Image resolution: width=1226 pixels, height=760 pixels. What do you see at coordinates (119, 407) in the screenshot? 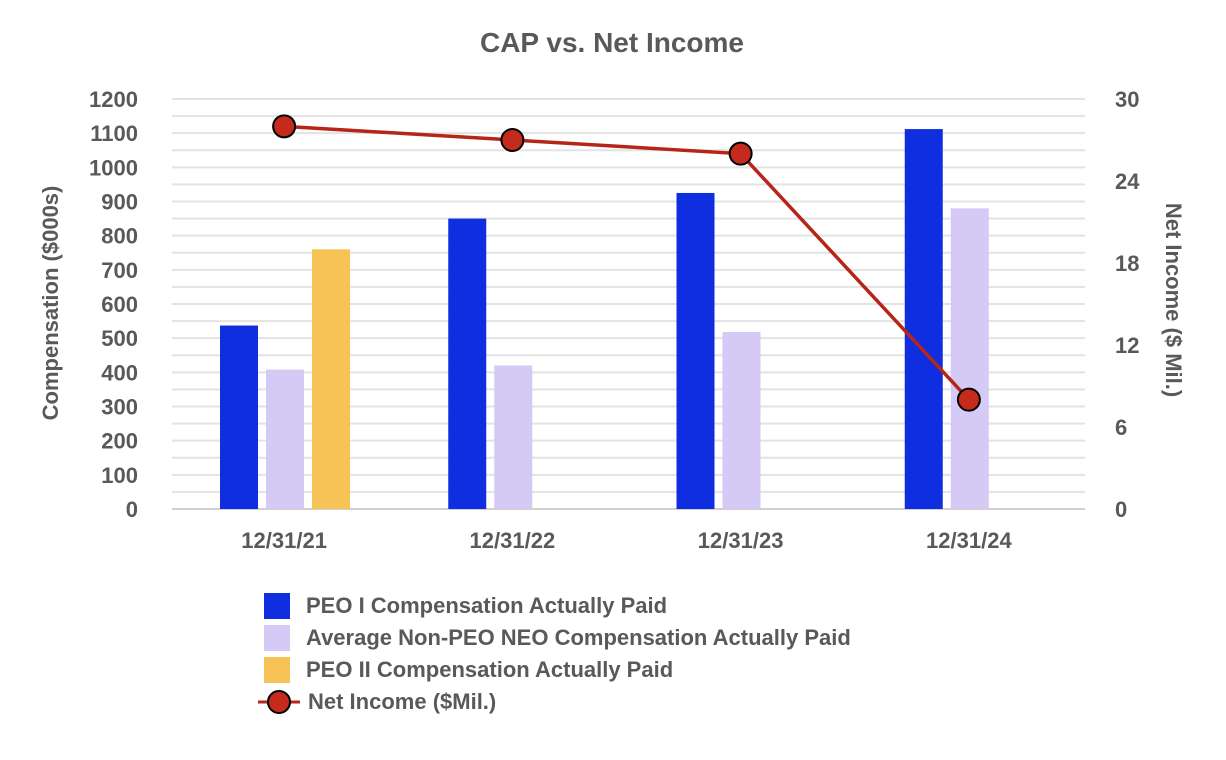
I see `y-tick-label: 300` at bounding box center [119, 407].